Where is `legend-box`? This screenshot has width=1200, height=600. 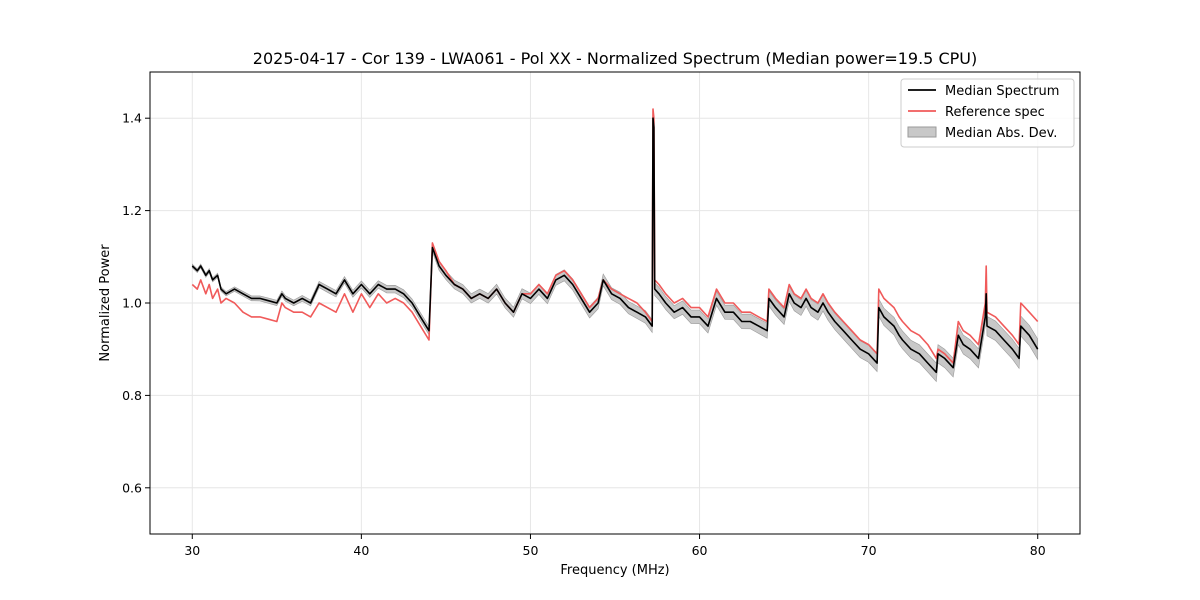 legend-box is located at coordinates (987, 113).